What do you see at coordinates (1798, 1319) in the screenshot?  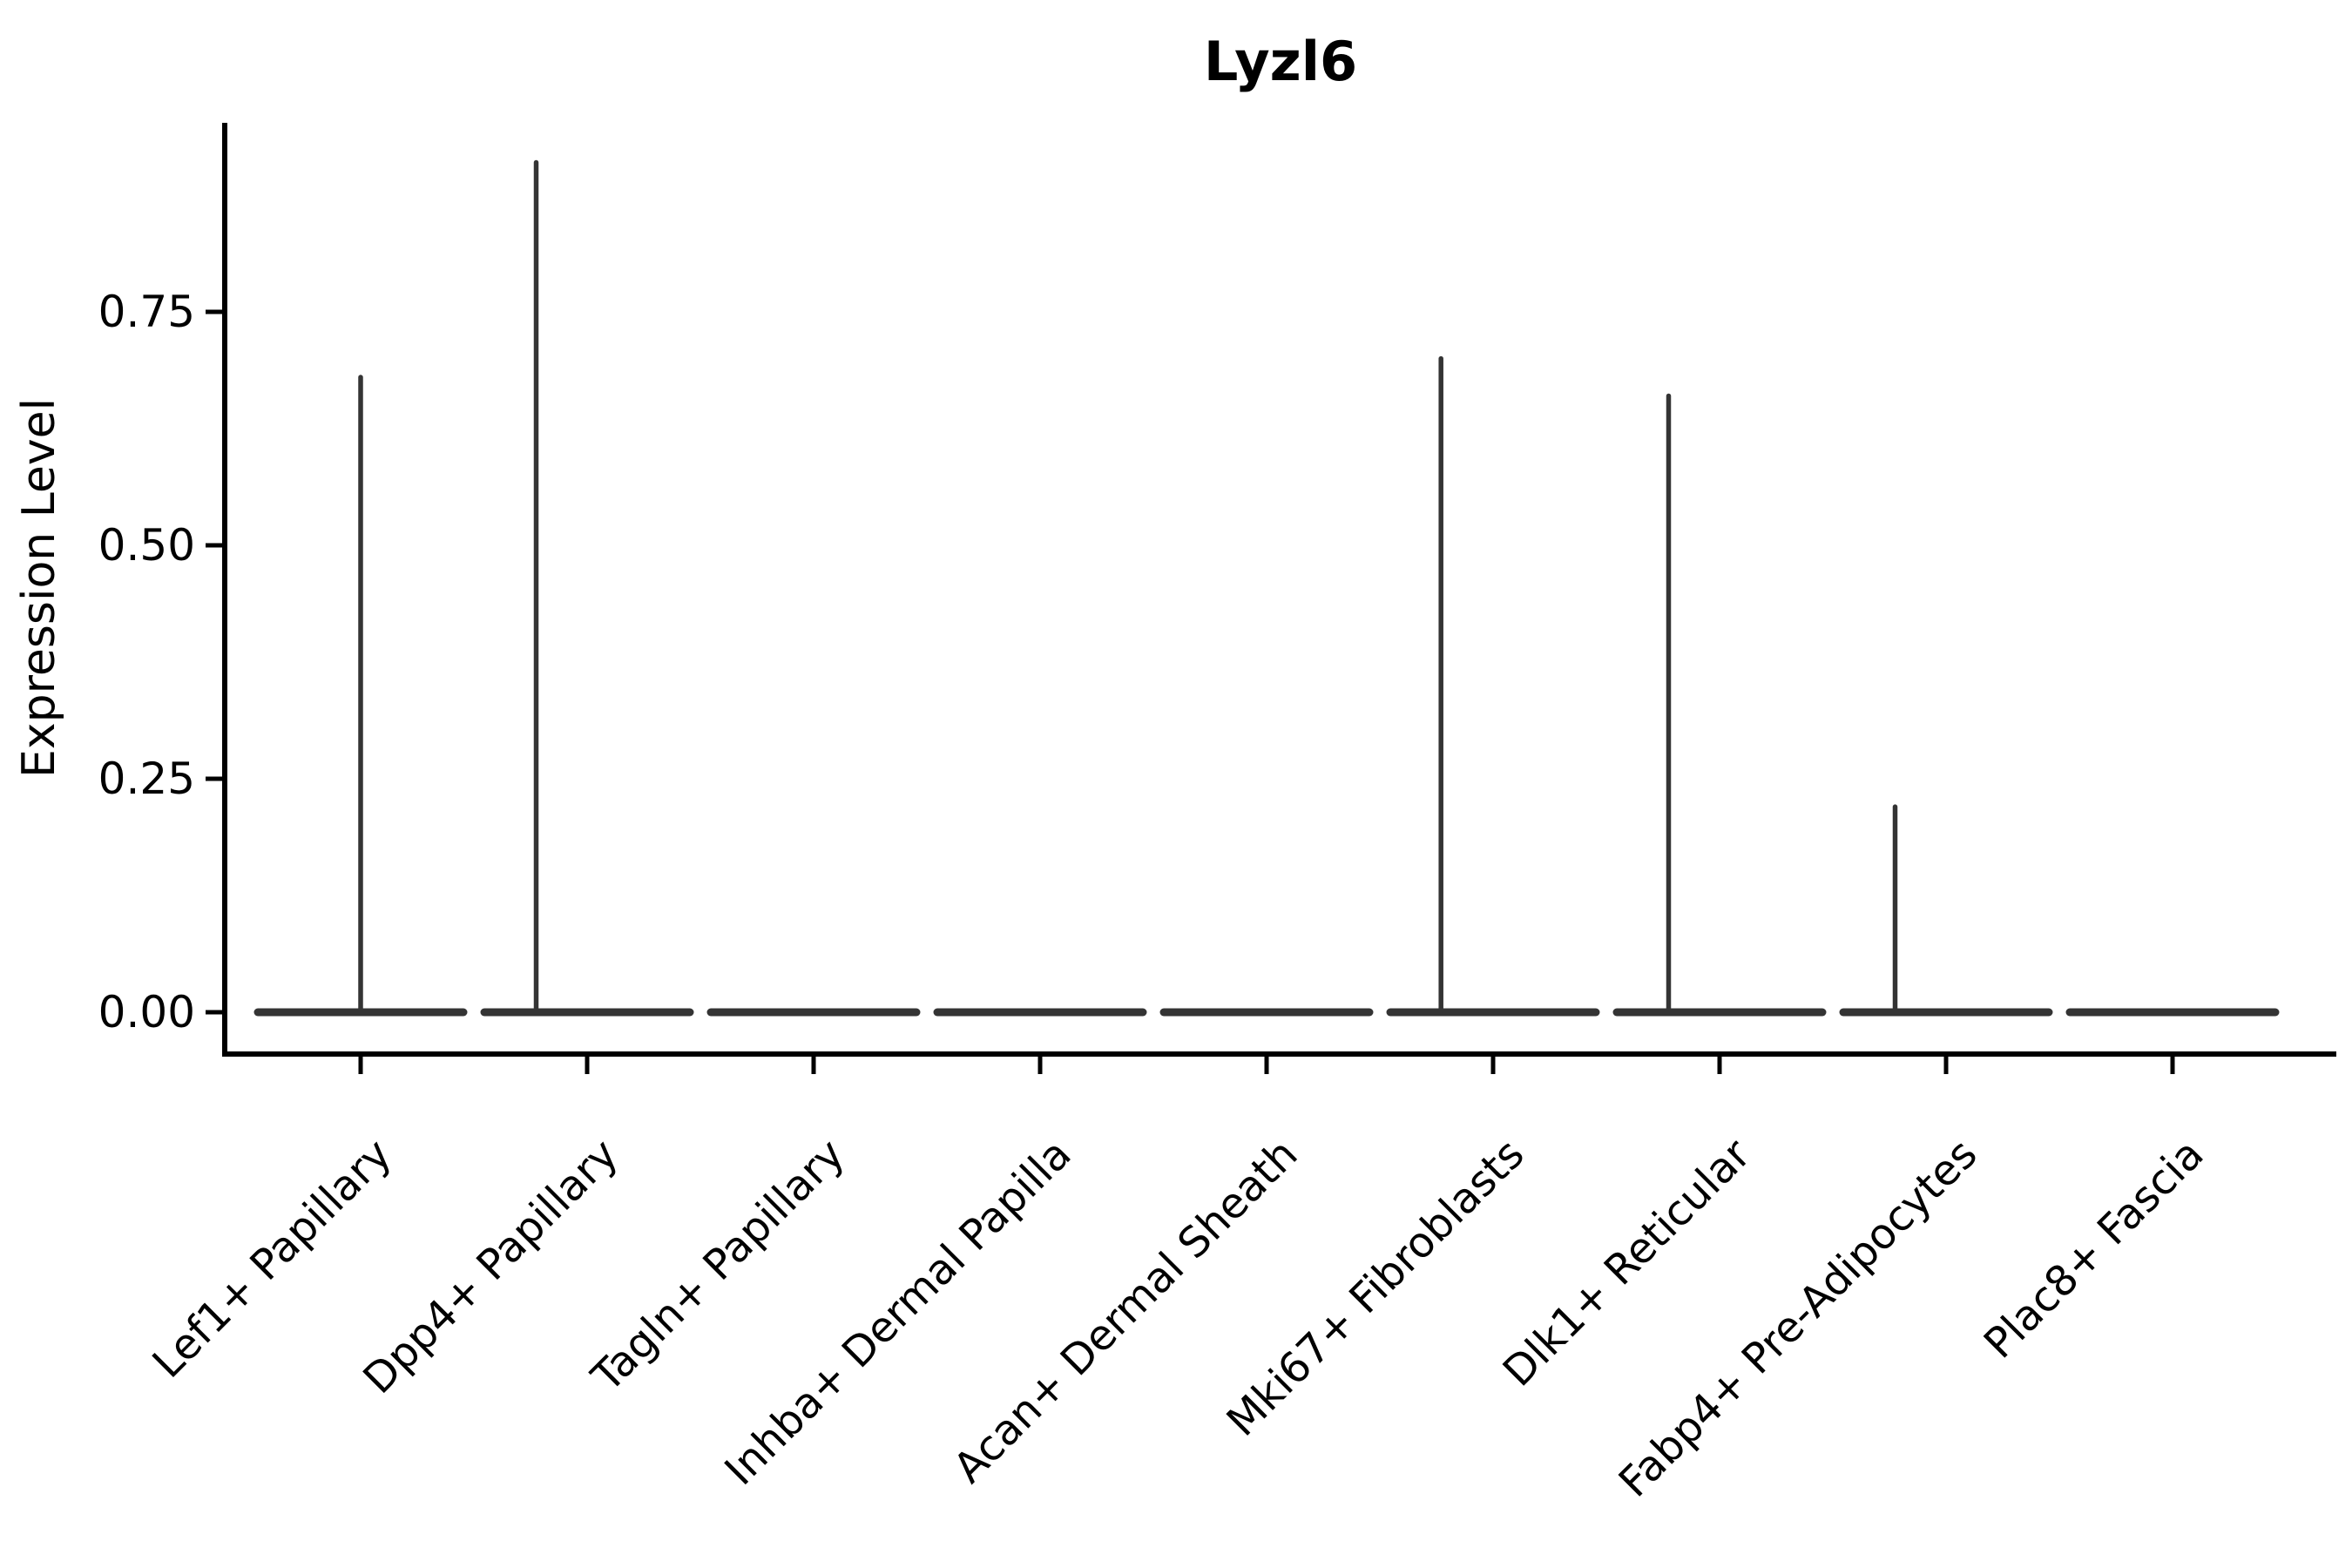 I see `x-tick-label: Fabp4+ Pre-Adipocytes` at bounding box center [1798, 1319].